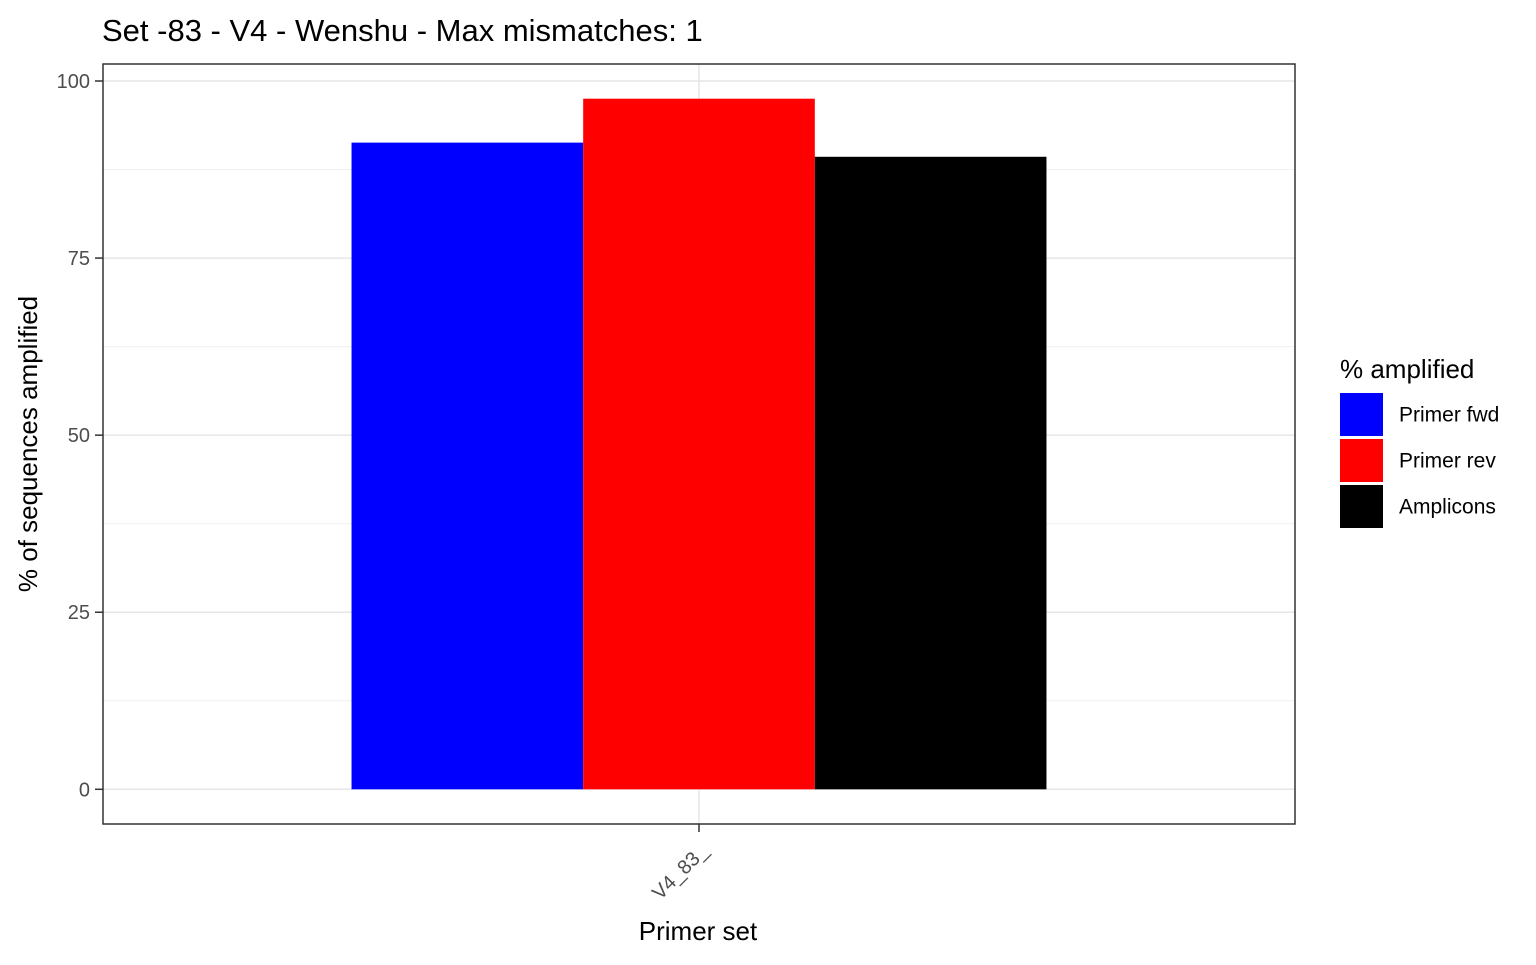 The height and width of the screenshot is (965, 1536). What do you see at coordinates (1447, 507) in the screenshot?
I see `legend-label: Amplicons` at bounding box center [1447, 507].